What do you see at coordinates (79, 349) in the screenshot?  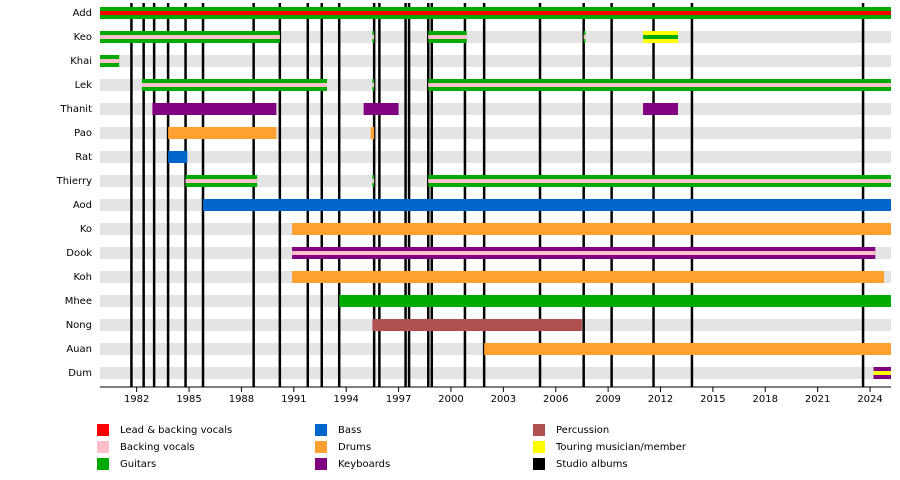 I see `member-name: Auan` at bounding box center [79, 349].